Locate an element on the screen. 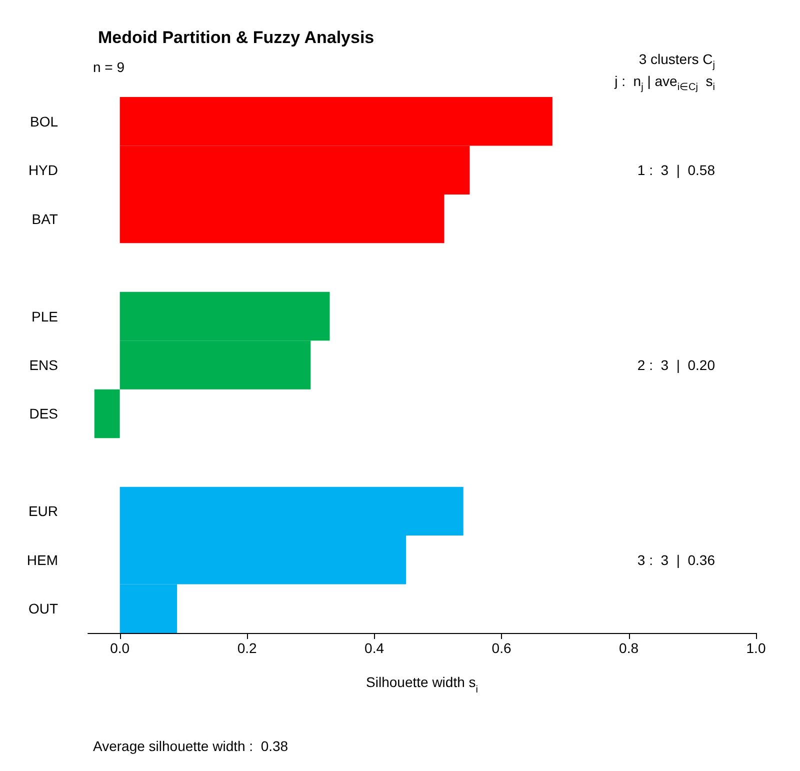 This screenshot has height=771, width=800. annotation: 3 : 3 | 0.36 is located at coordinates (676, 559).